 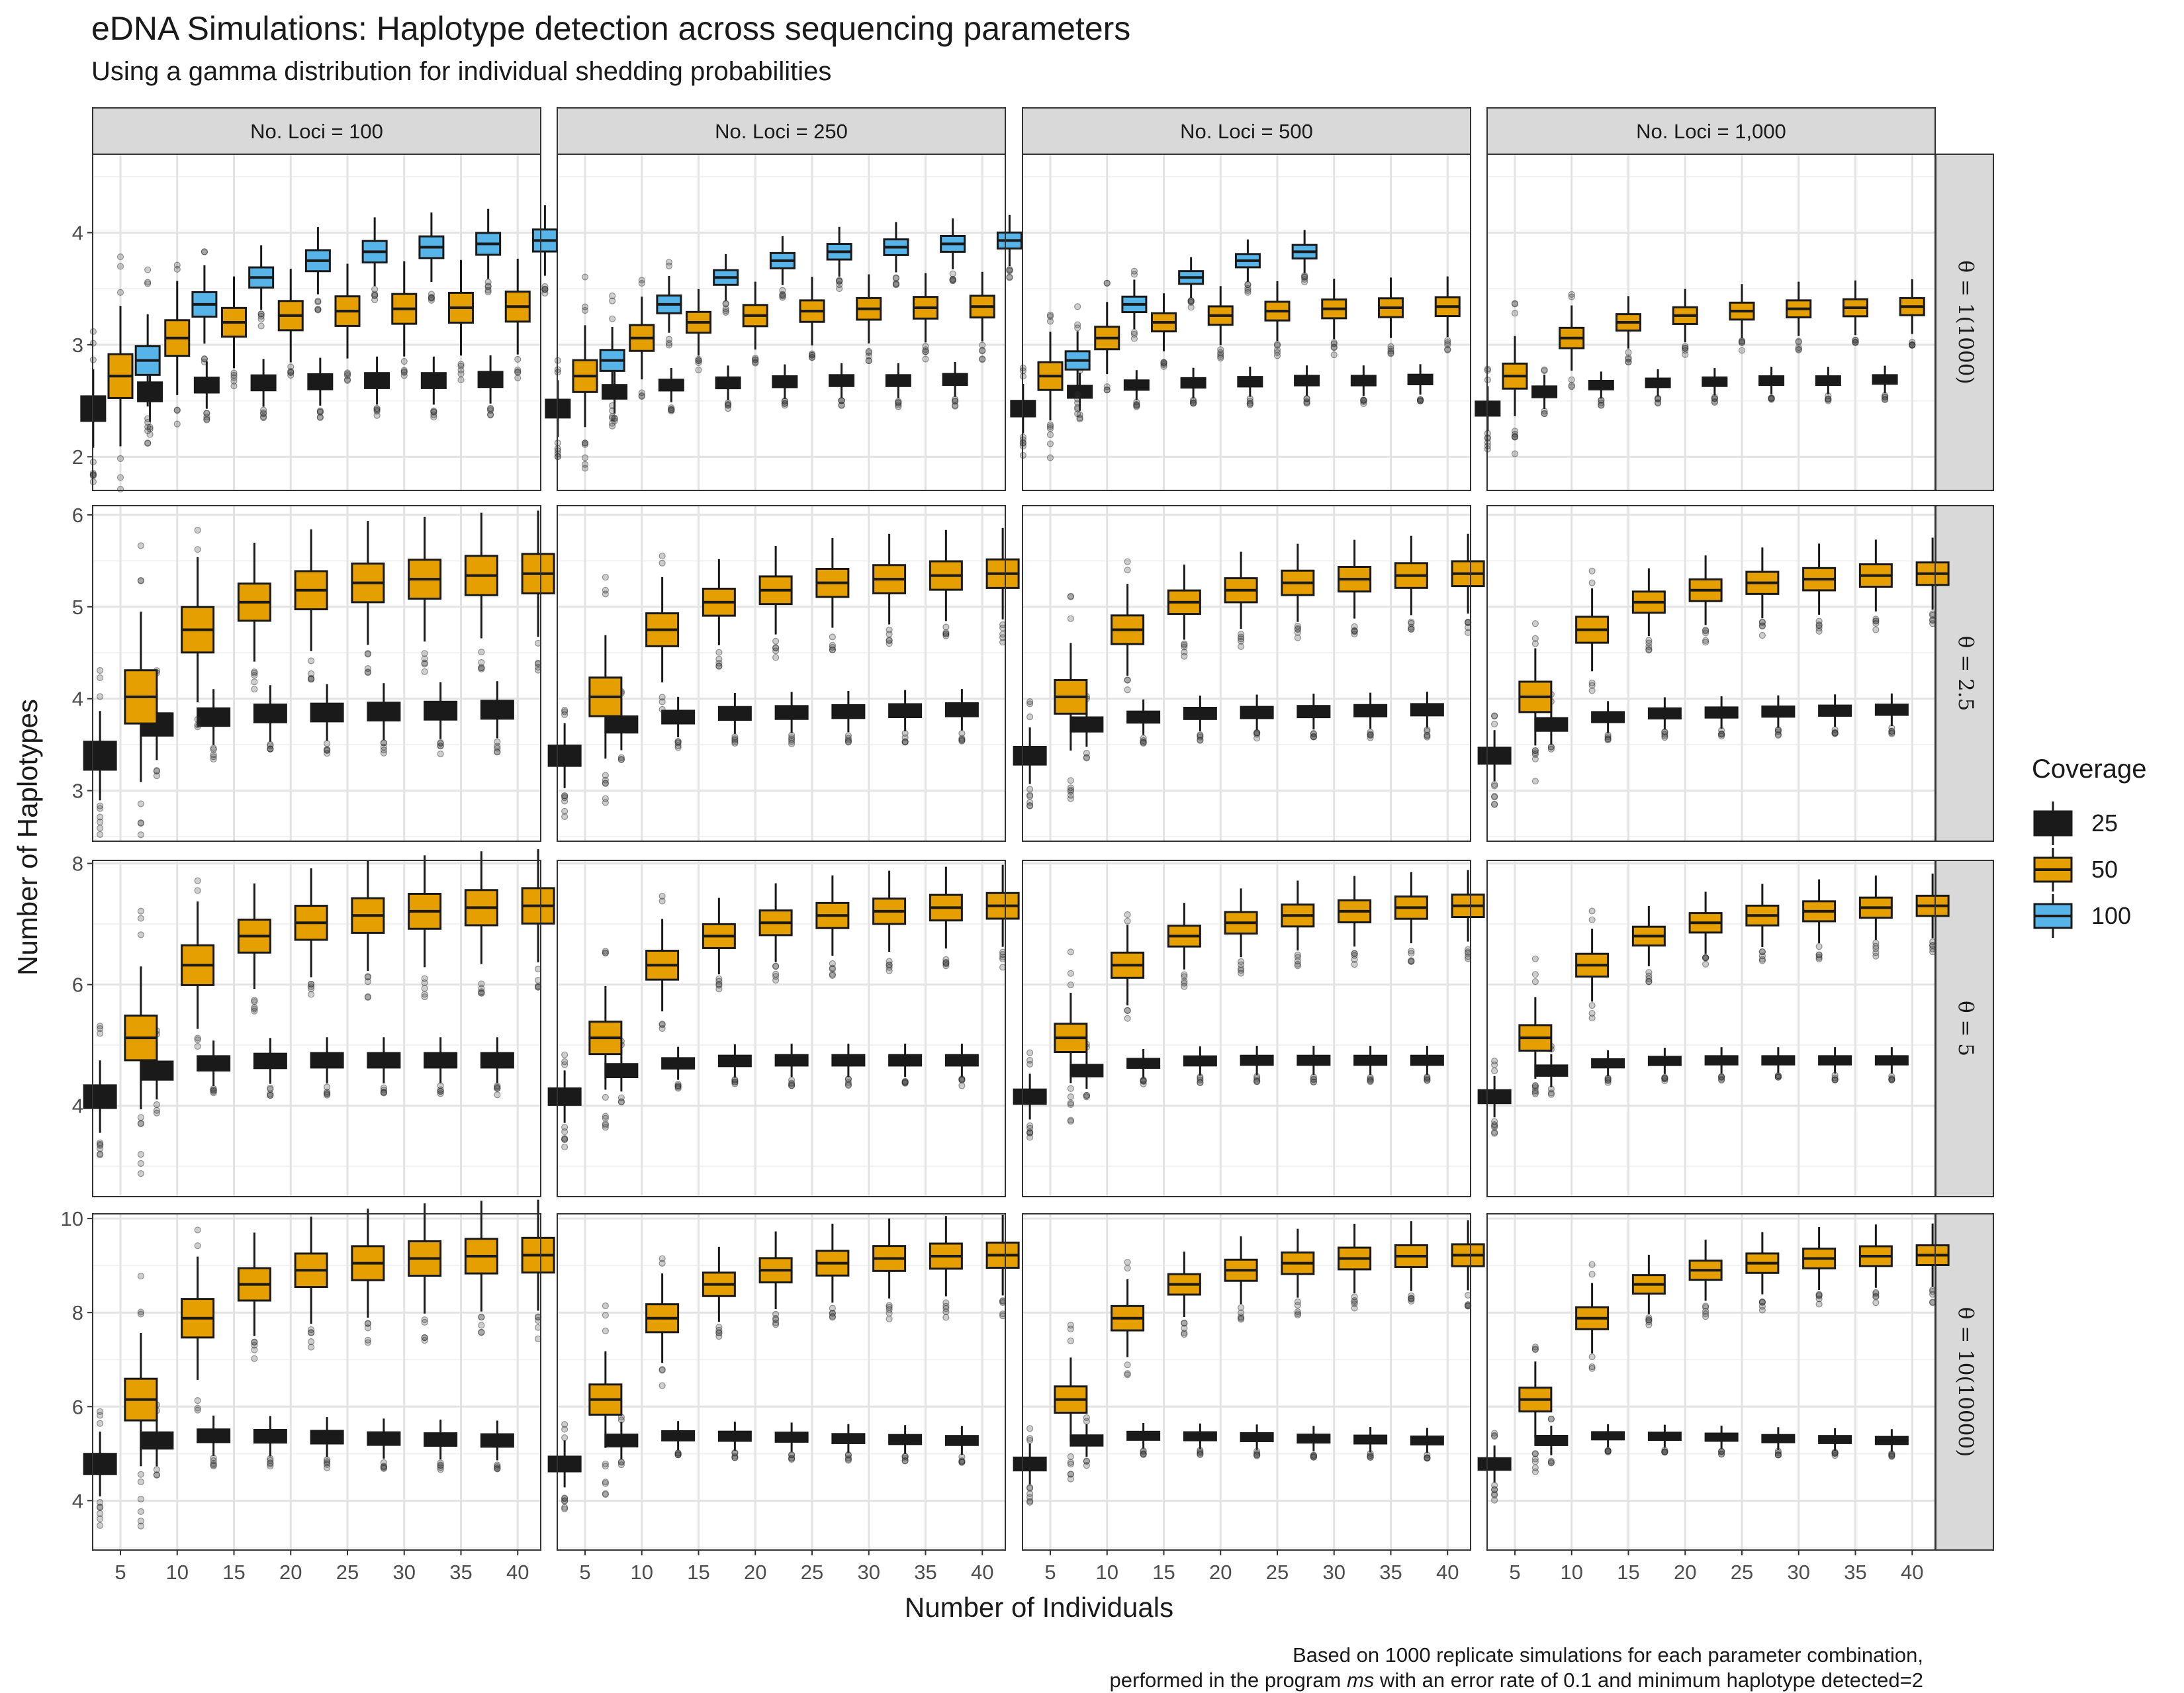 I want to click on y-tick-label: 3, so click(x=77, y=345).